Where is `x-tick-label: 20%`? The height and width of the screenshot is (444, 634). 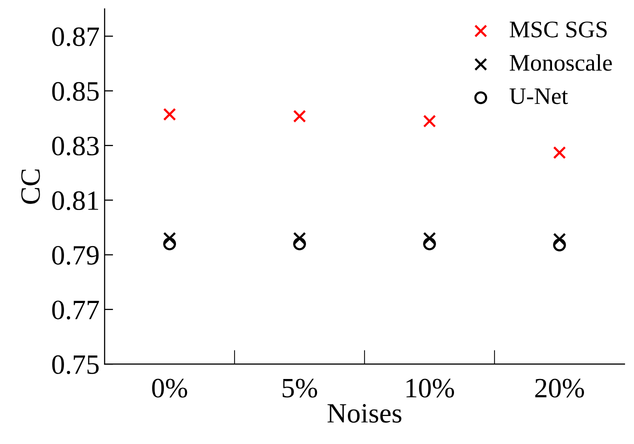 x-tick-label: 20% is located at coordinates (559, 388).